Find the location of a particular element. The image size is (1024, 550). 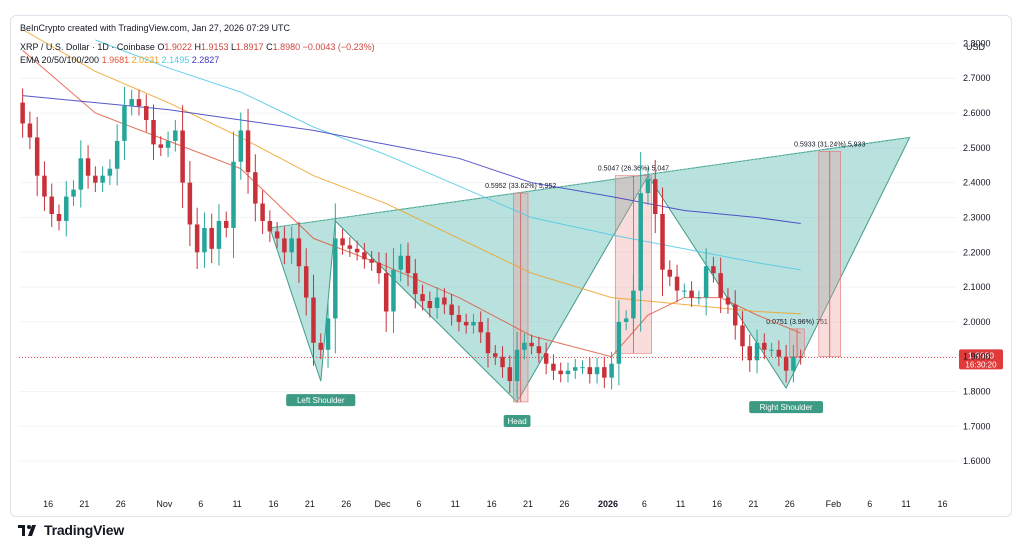

tradingview-logo: TradingView is located at coordinates (71, 530).